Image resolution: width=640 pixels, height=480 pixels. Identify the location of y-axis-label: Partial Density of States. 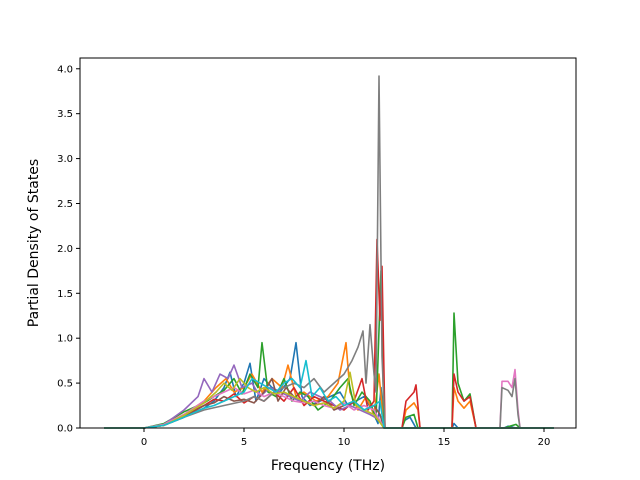
(34, 243).